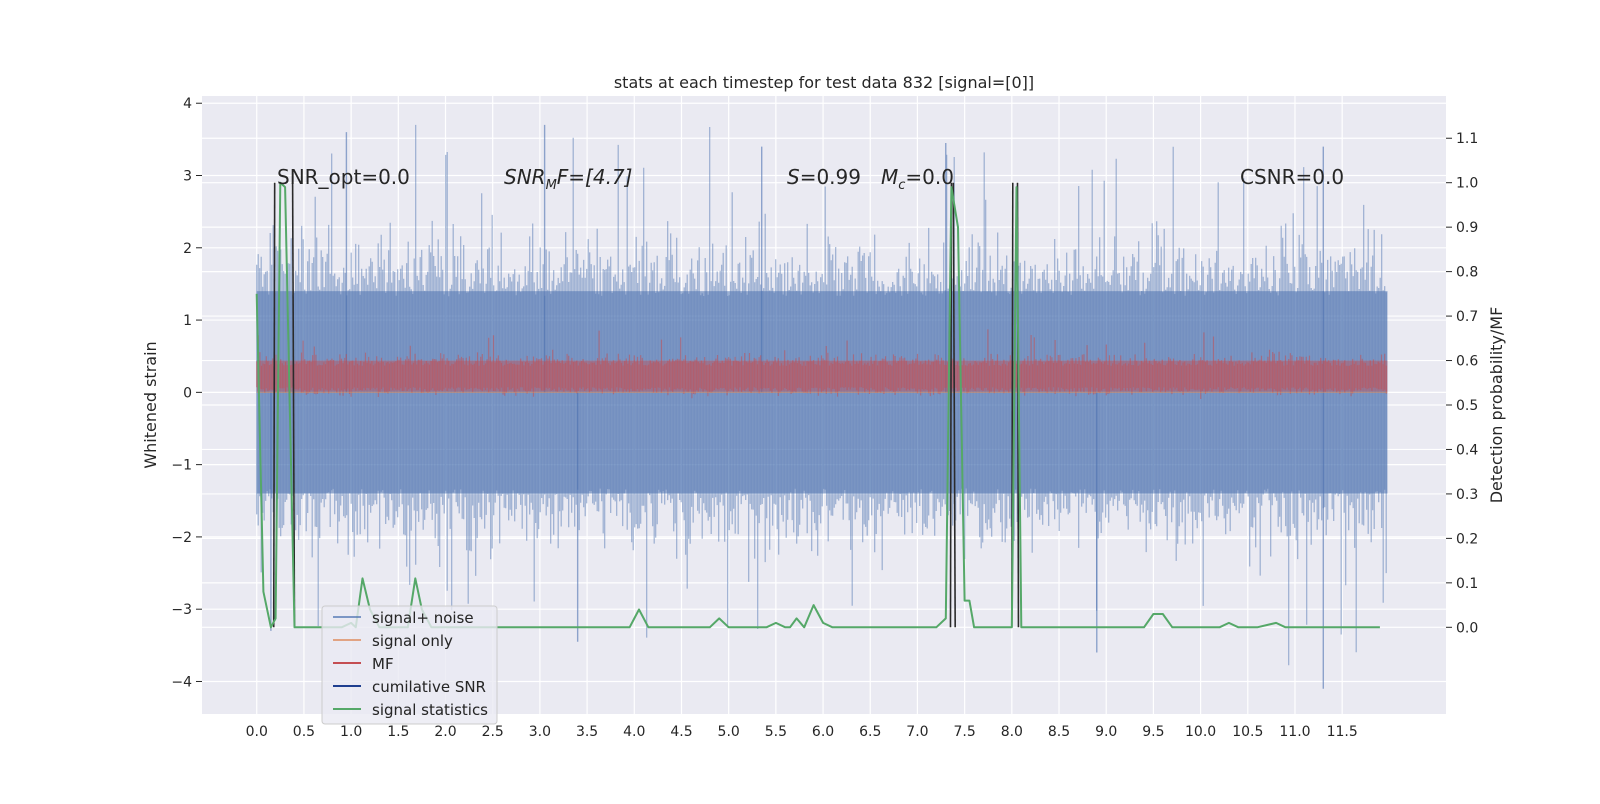  I want to click on x-tick-label: 11.0, so click(1294, 732).